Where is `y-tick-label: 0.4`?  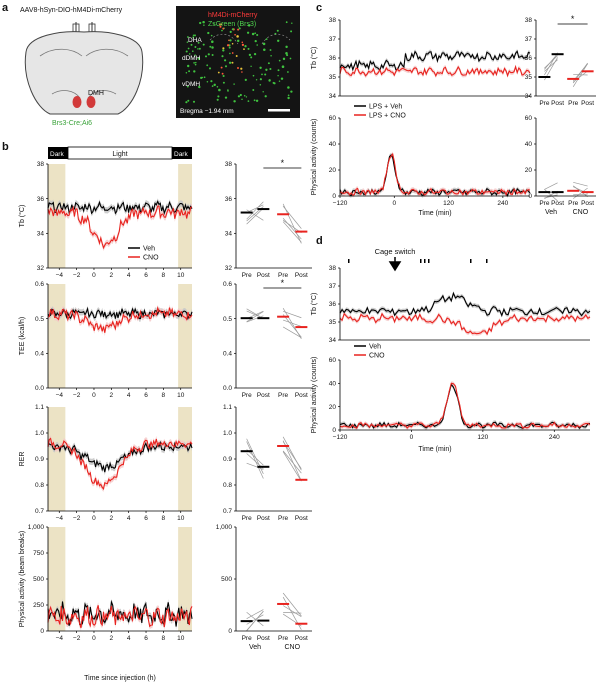 y-tick-label: 0.4 is located at coordinates (227, 354).